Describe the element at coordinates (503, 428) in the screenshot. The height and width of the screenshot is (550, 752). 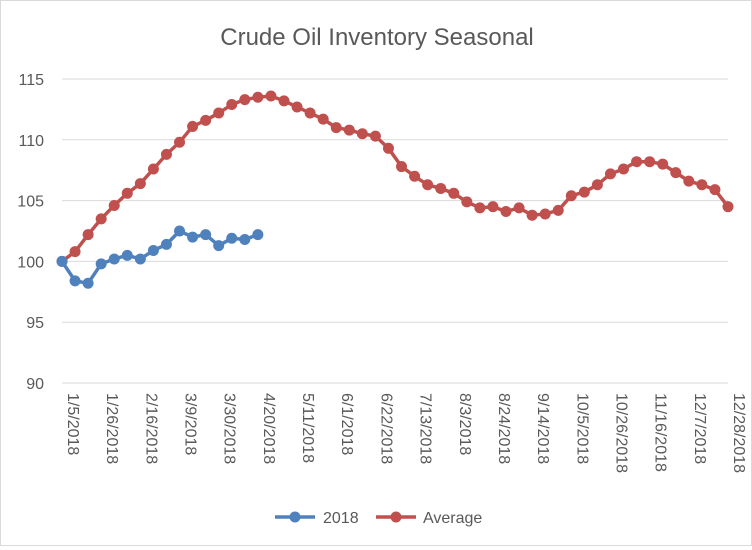
I see `x-tick-label: 8/24/2018` at that location.